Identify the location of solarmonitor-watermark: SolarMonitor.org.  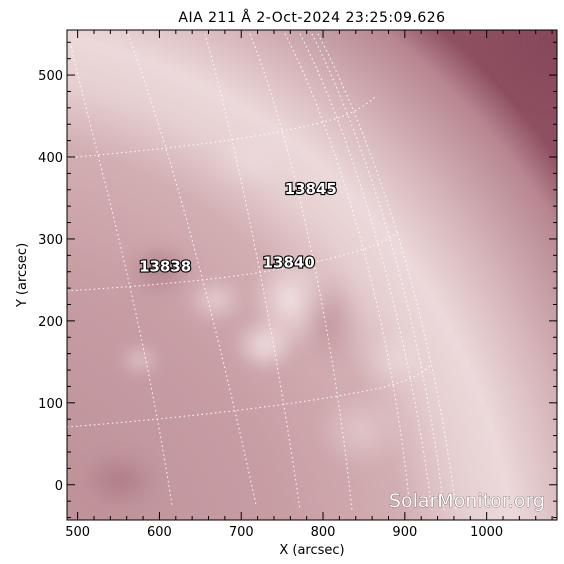
(467, 501).